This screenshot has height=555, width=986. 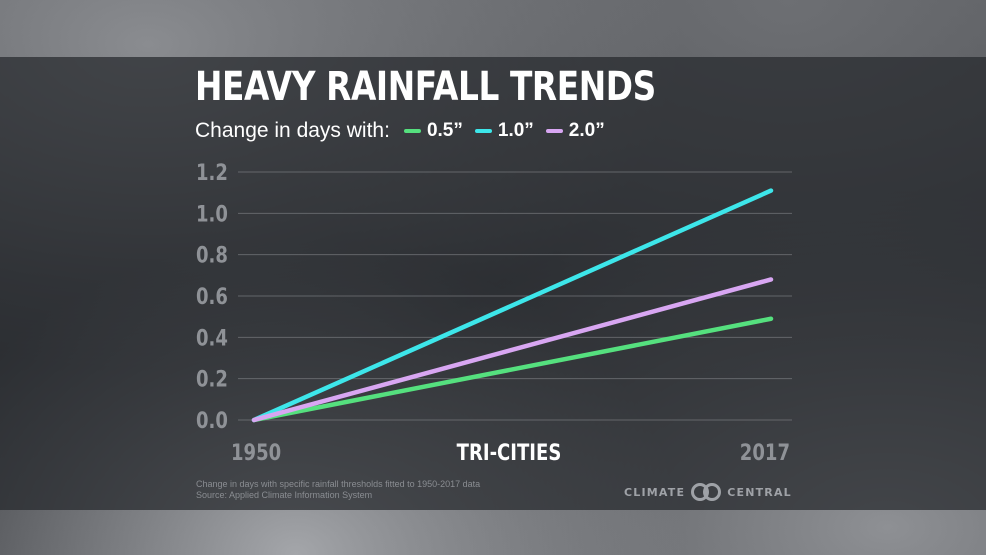 I want to click on legend-item-1-0: 1.0”, so click(x=504, y=131).